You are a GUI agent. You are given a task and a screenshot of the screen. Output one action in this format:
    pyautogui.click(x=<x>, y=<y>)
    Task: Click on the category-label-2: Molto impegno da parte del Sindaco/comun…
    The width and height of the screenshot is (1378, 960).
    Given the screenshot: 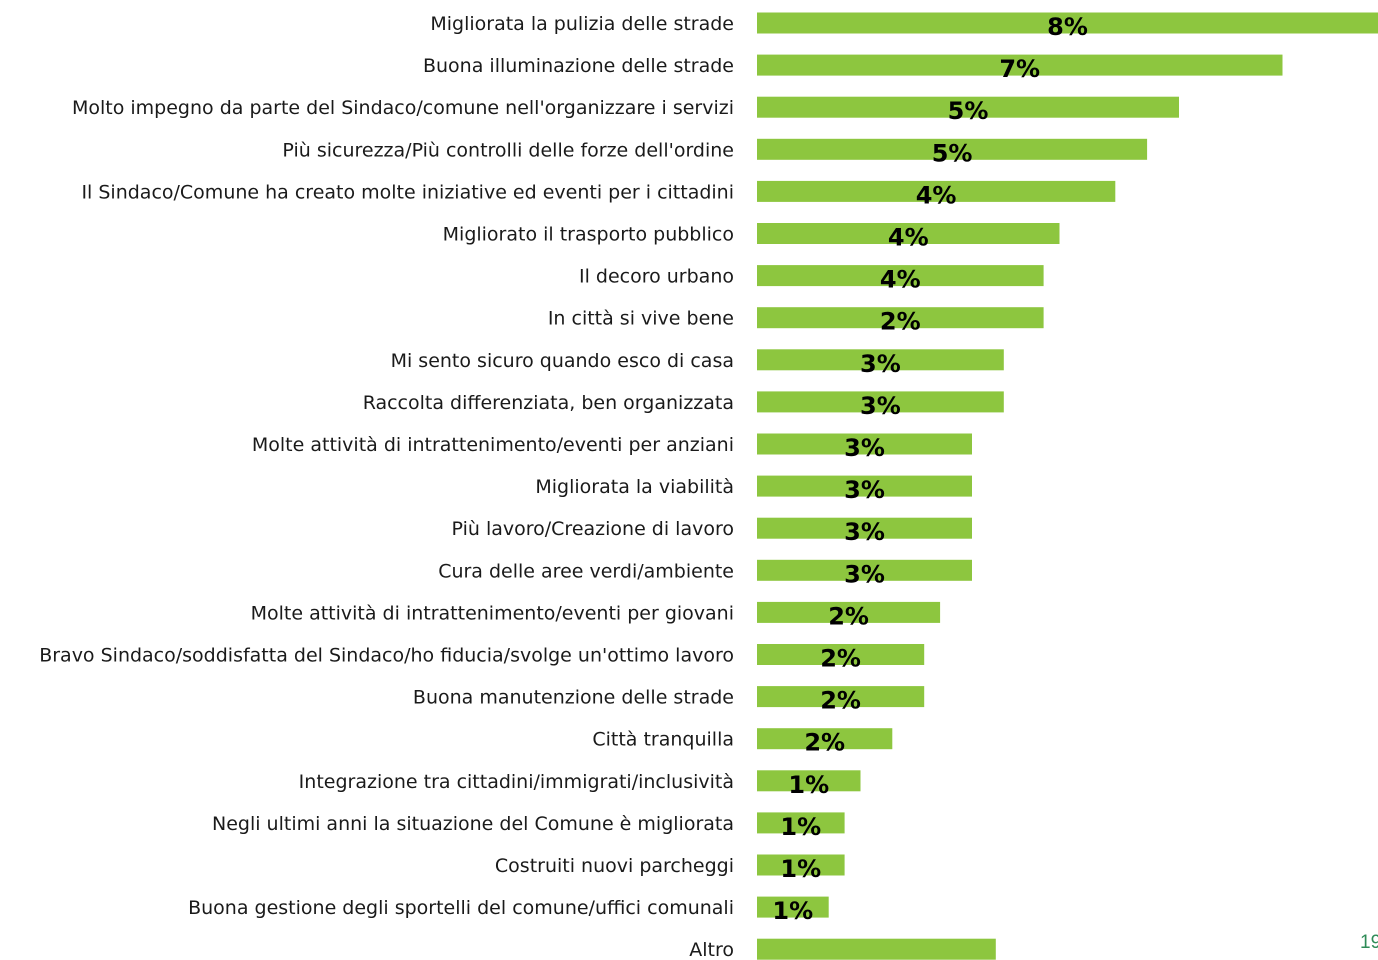 What is the action you would take?
    pyautogui.click(x=403, y=108)
    